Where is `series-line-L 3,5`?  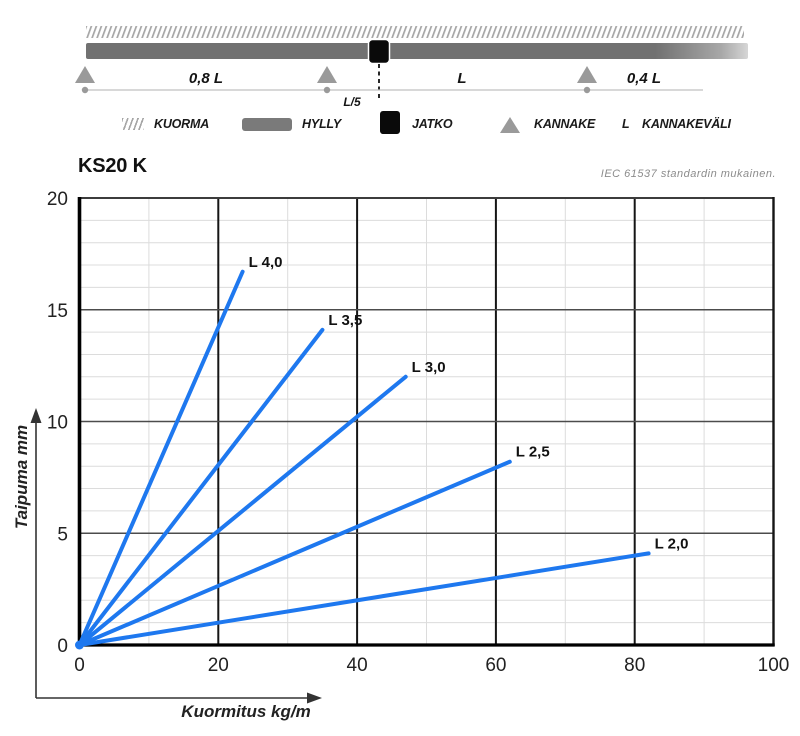 series-line-L 3,5 is located at coordinates (201, 487).